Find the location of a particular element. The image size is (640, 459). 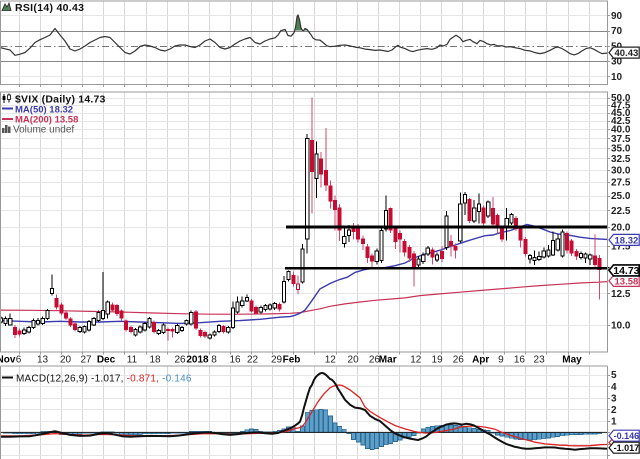

svg-text: Nov is located at coordinates (8, 360).